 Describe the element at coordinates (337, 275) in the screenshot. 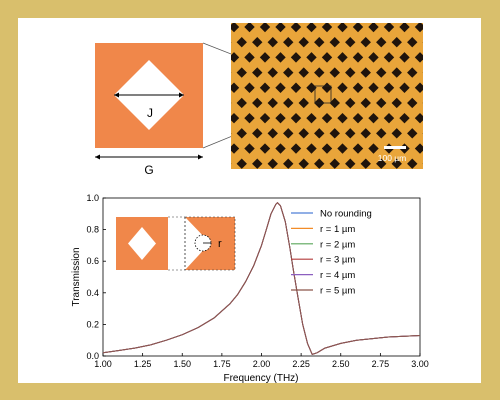

I see `legend-label: r = 4 µm` at that location.